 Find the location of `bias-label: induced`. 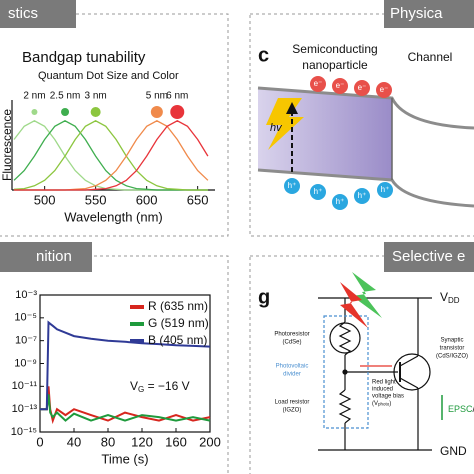

bias-label: induced is located at coordinates (382, 390).